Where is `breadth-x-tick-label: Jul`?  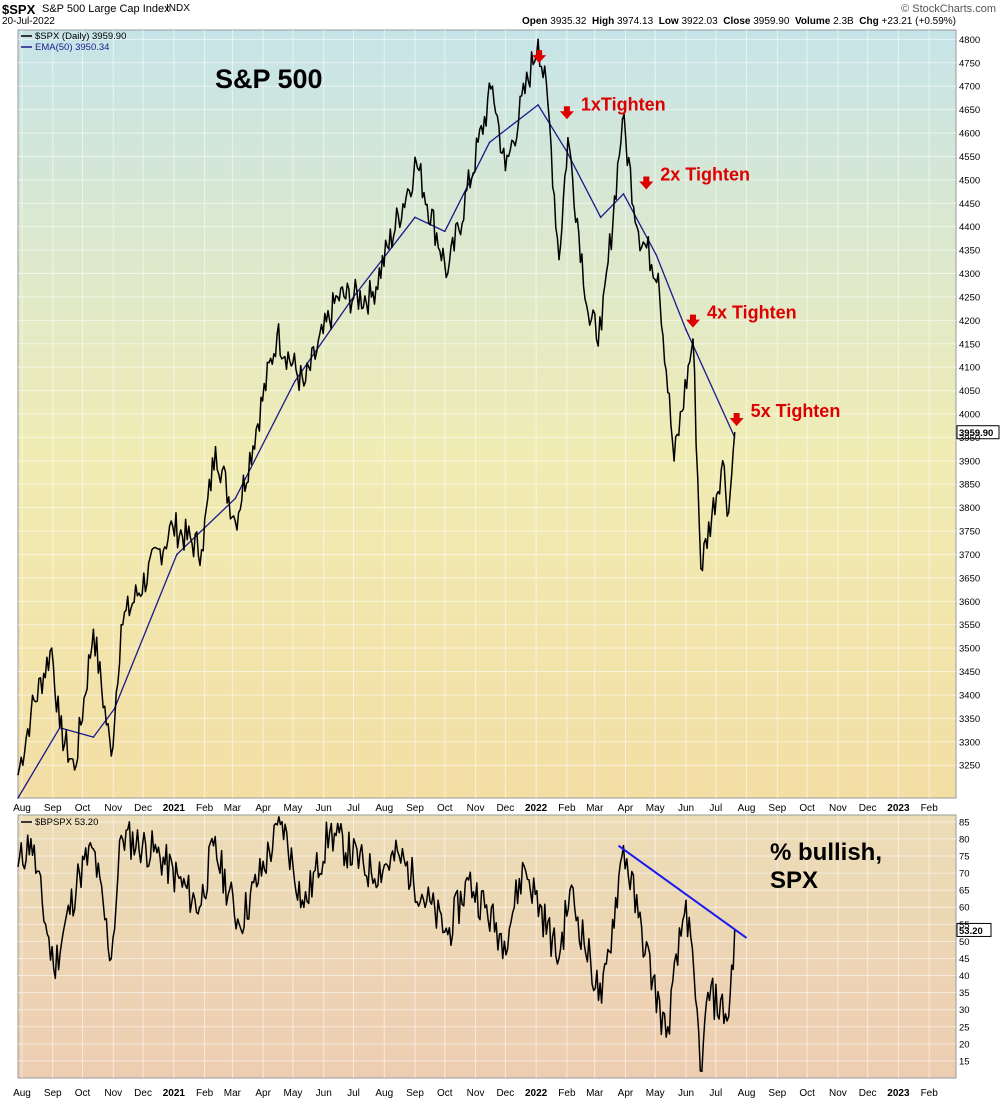
breadth-x-tick-label: Jul is located at coordinates (353, 1093).